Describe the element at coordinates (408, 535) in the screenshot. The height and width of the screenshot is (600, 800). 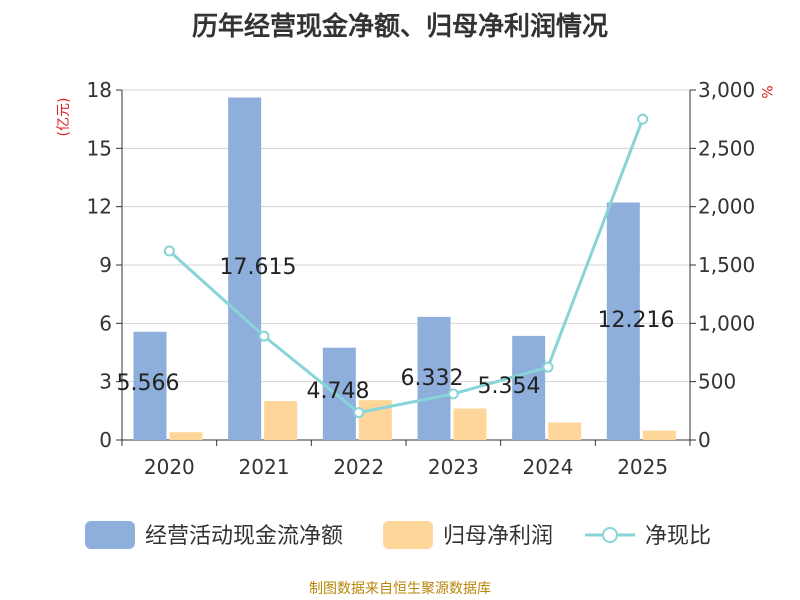
I see `legend-swatch-net-profit` at that location.